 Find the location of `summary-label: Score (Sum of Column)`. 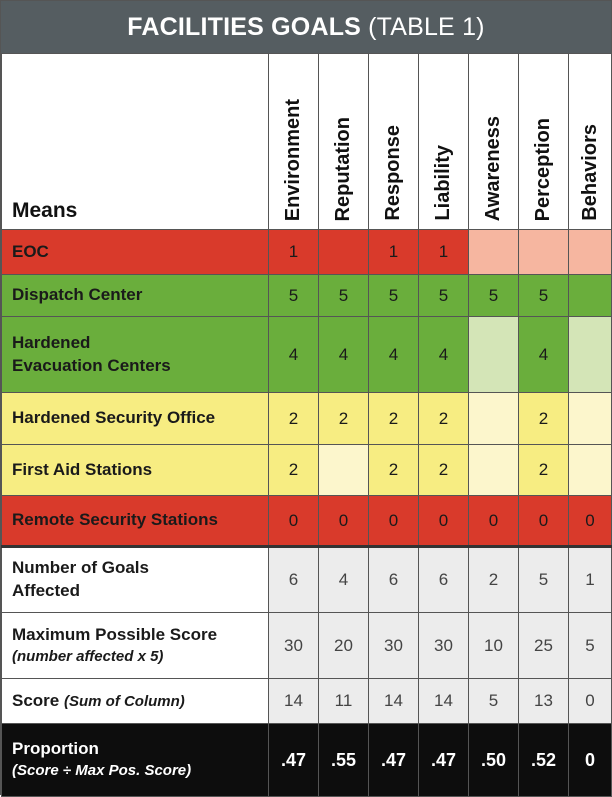

summary-label: Score (Sum of Column) is located at coordinates (135, 701).